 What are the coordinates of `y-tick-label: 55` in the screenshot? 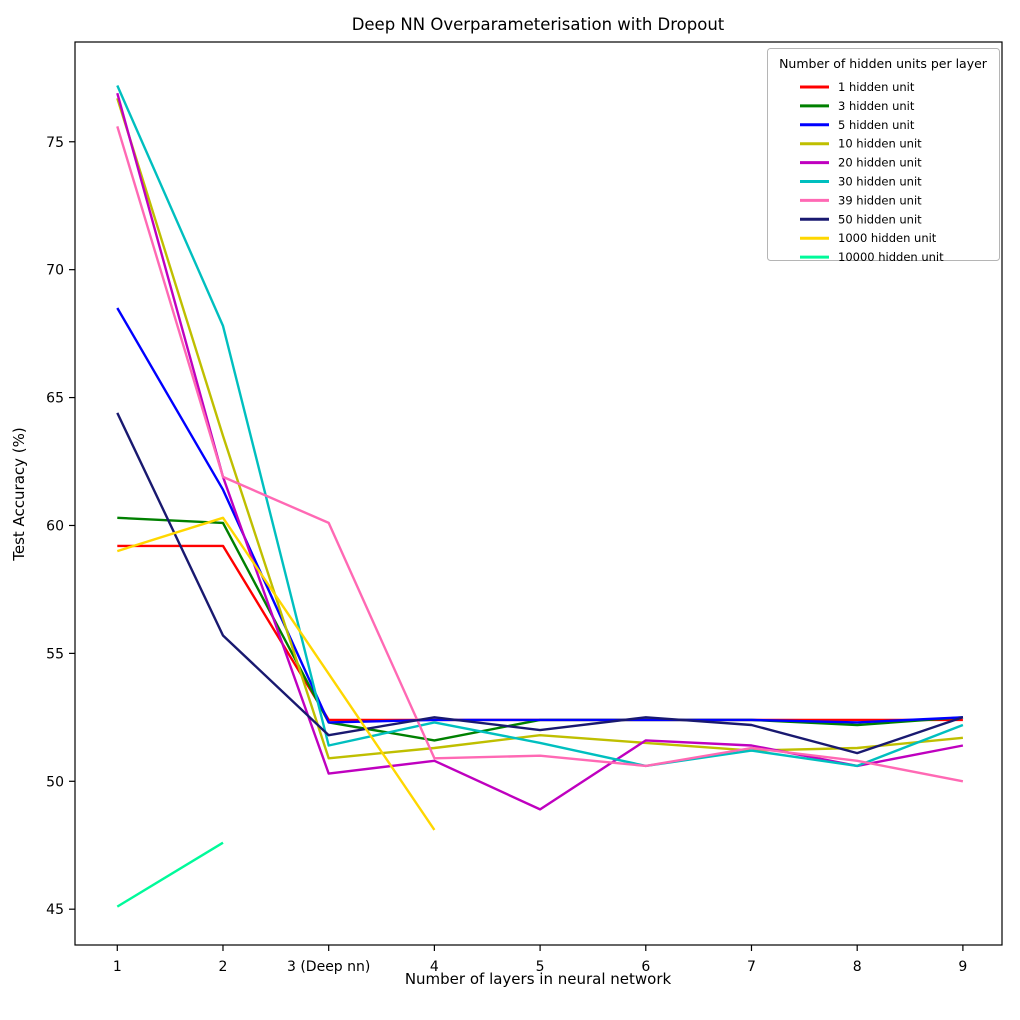 It's located at (55, 654).